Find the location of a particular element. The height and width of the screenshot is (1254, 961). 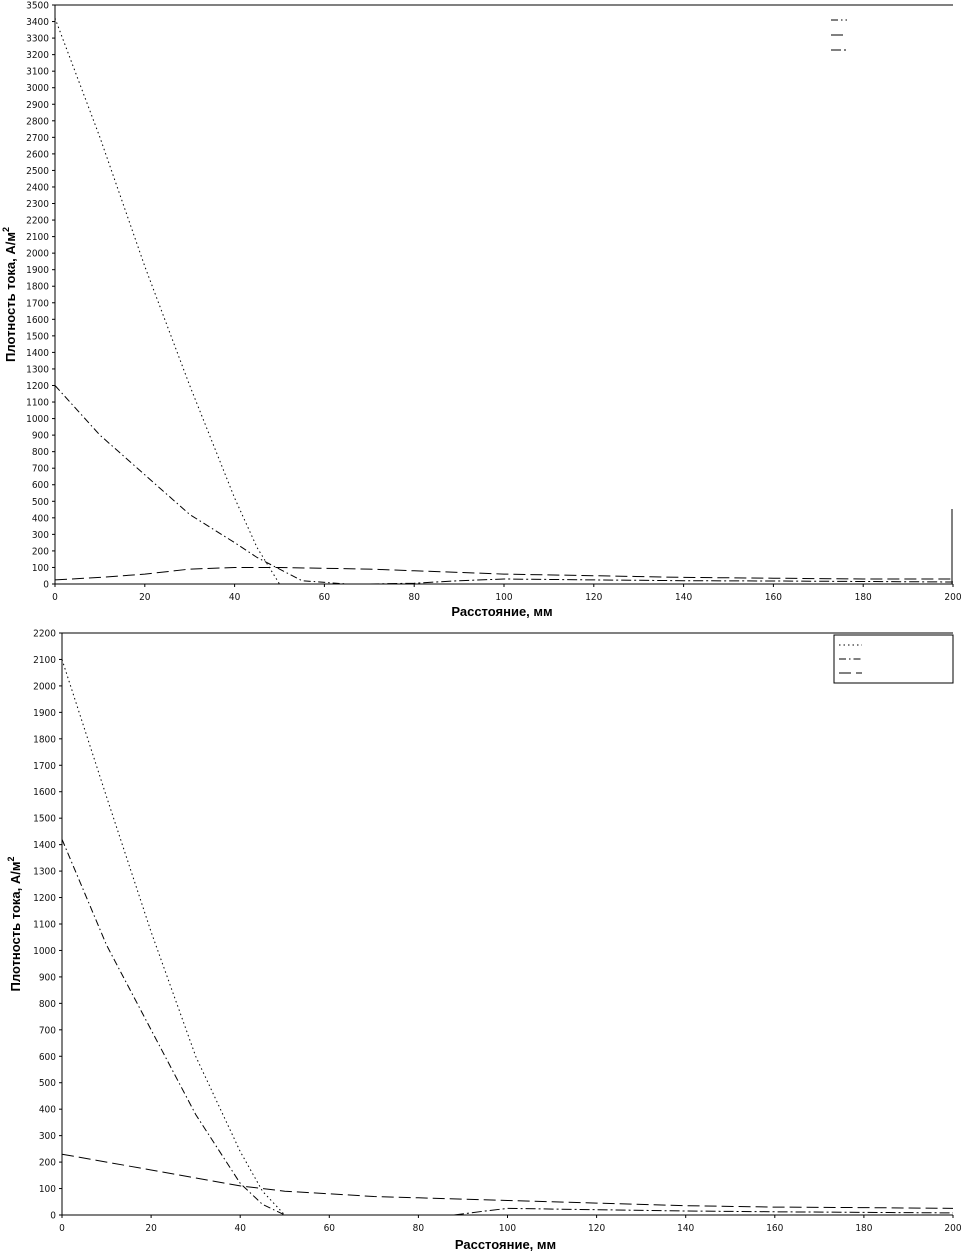

y-tick-label: 3400 is located at coordinates (37, 22).